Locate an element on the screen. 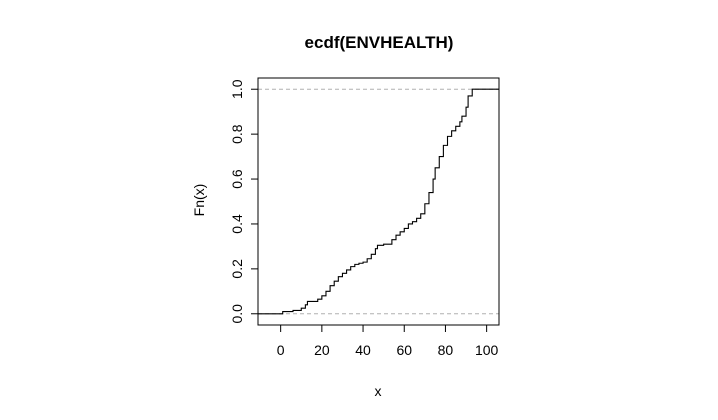  x-tick-label-4: 80 is located at coordinates (446, 350).